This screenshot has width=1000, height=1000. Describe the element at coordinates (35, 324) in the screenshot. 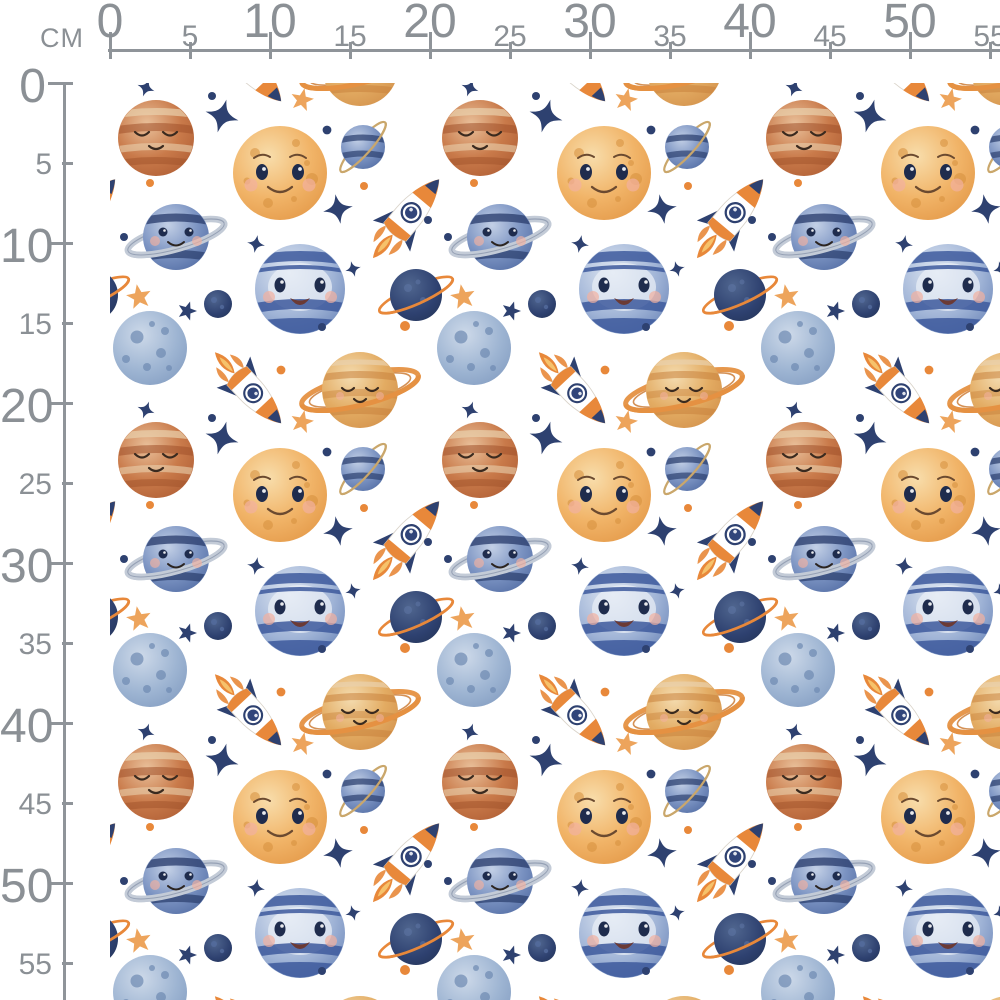

I see `left-ruler-label: 15` at that location.